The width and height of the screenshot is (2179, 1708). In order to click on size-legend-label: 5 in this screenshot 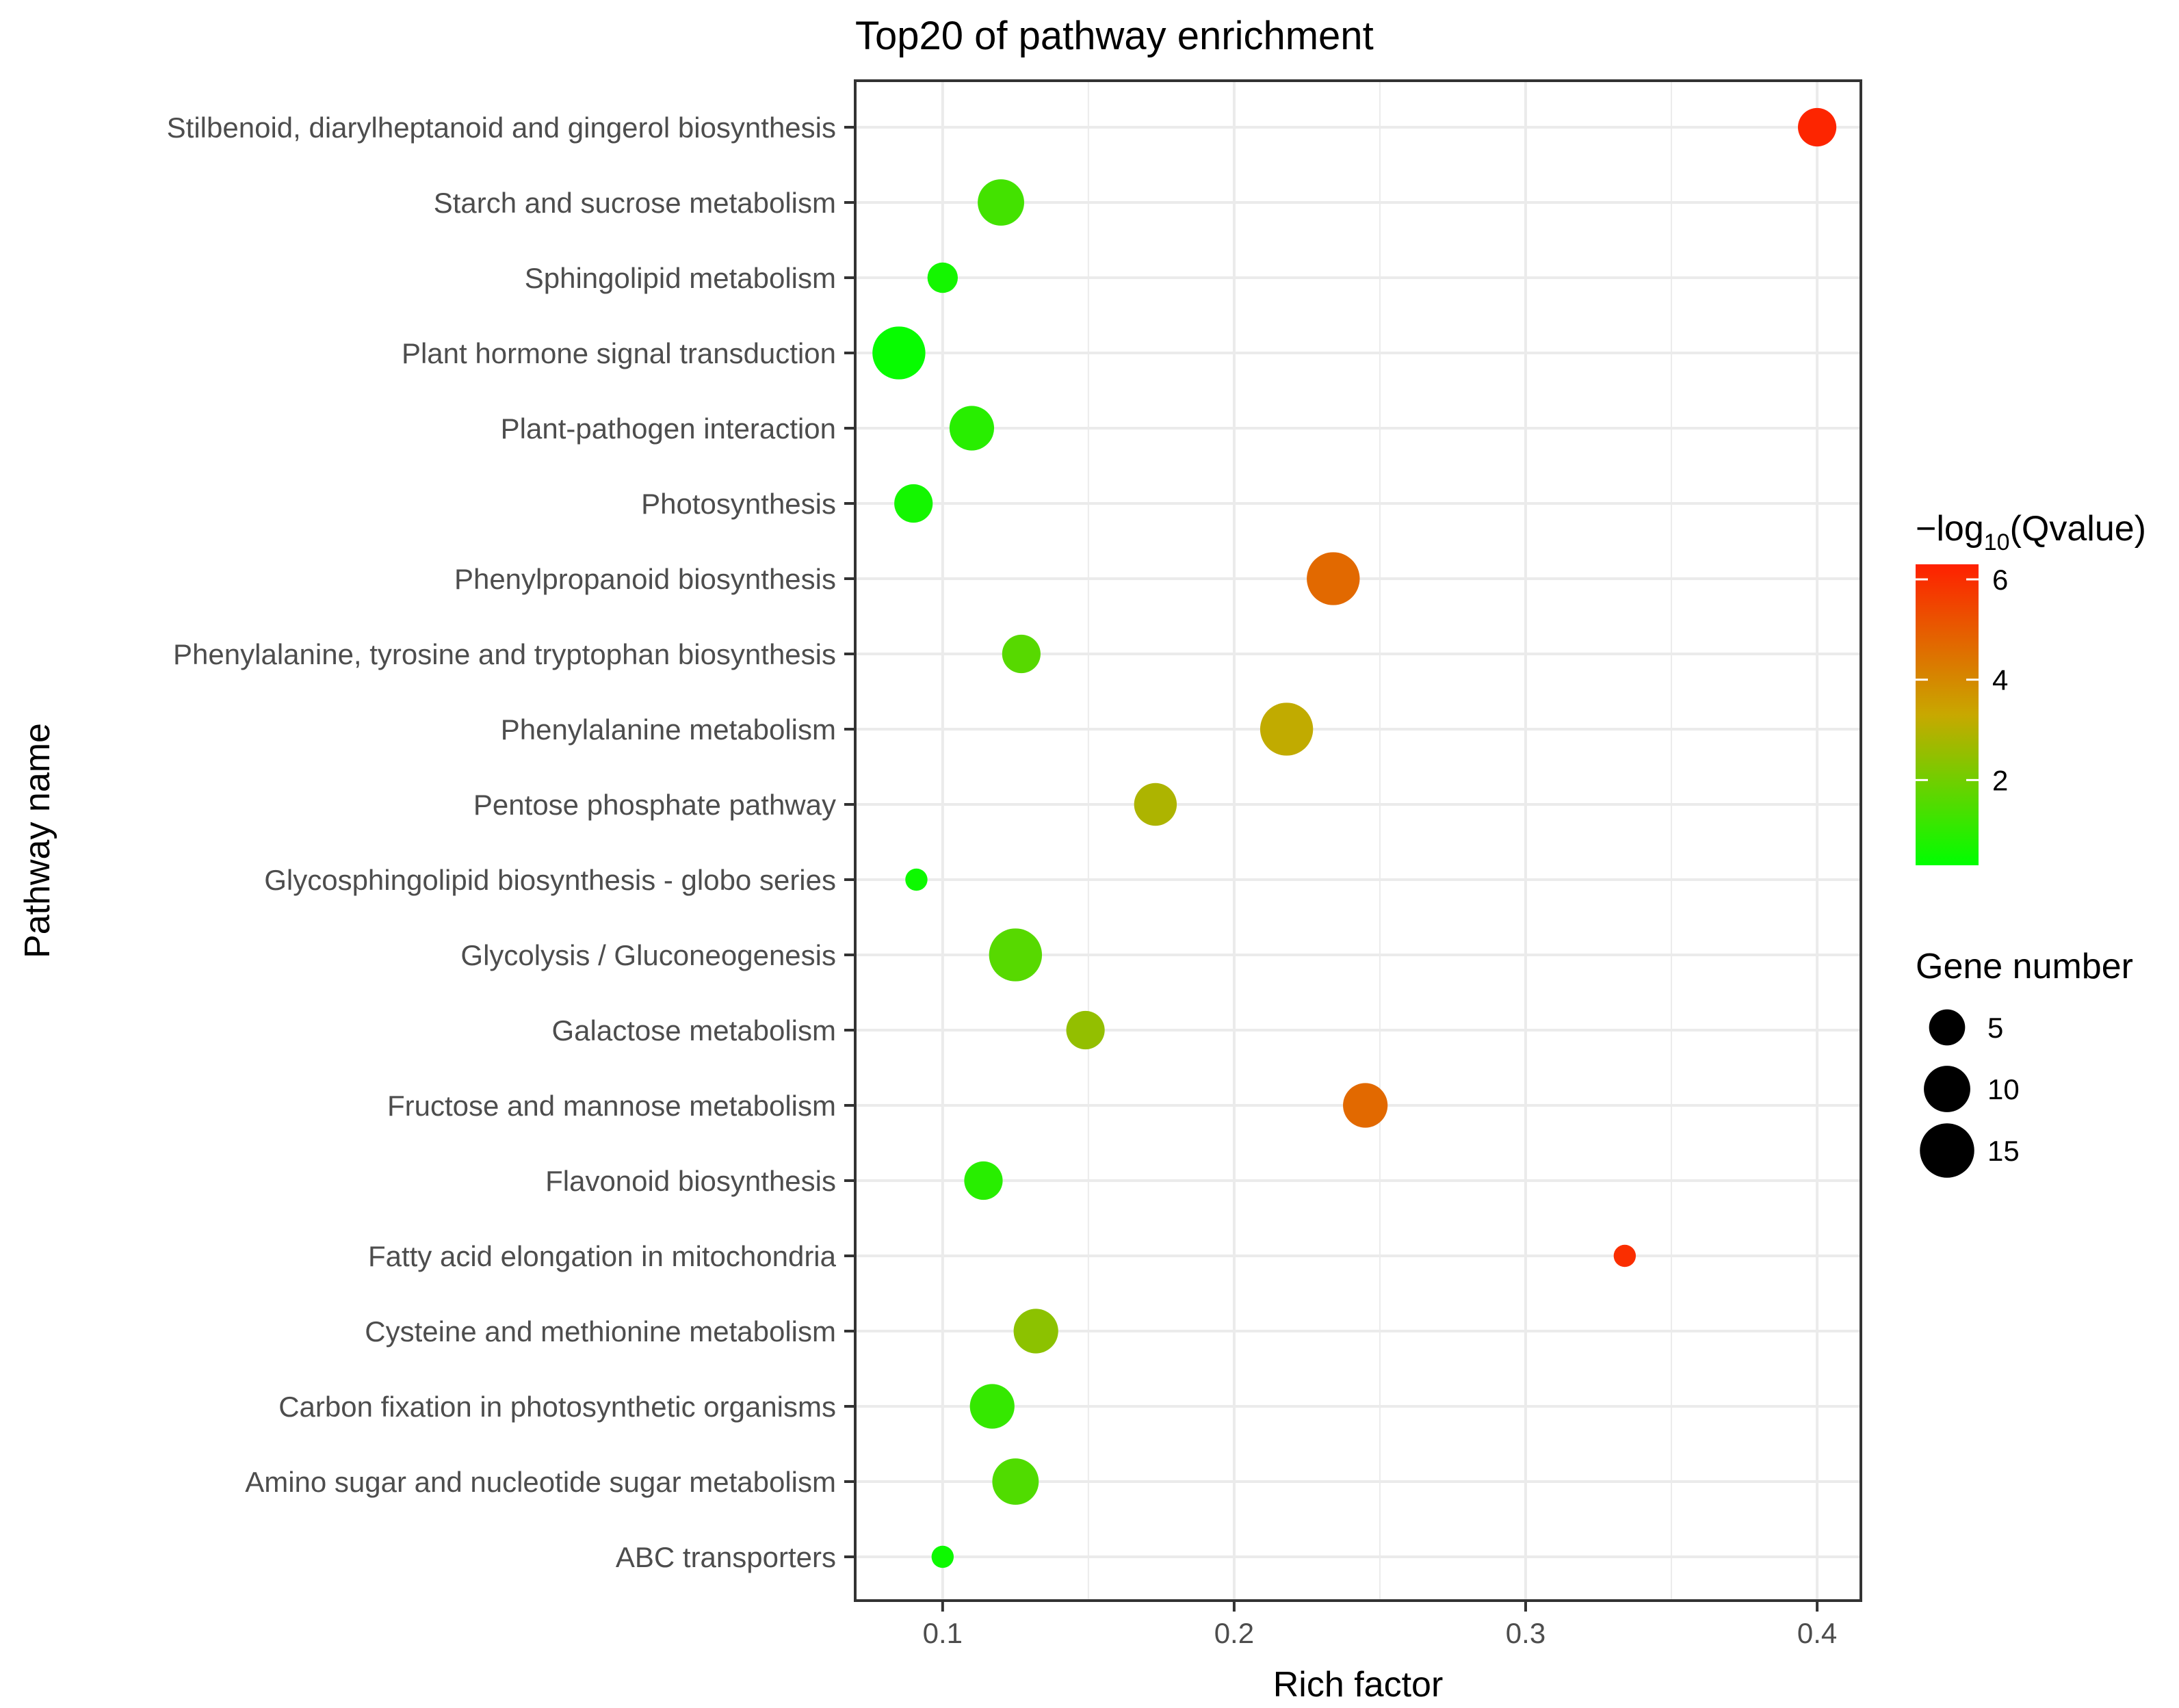, I will do `click(1995, 1028)`.